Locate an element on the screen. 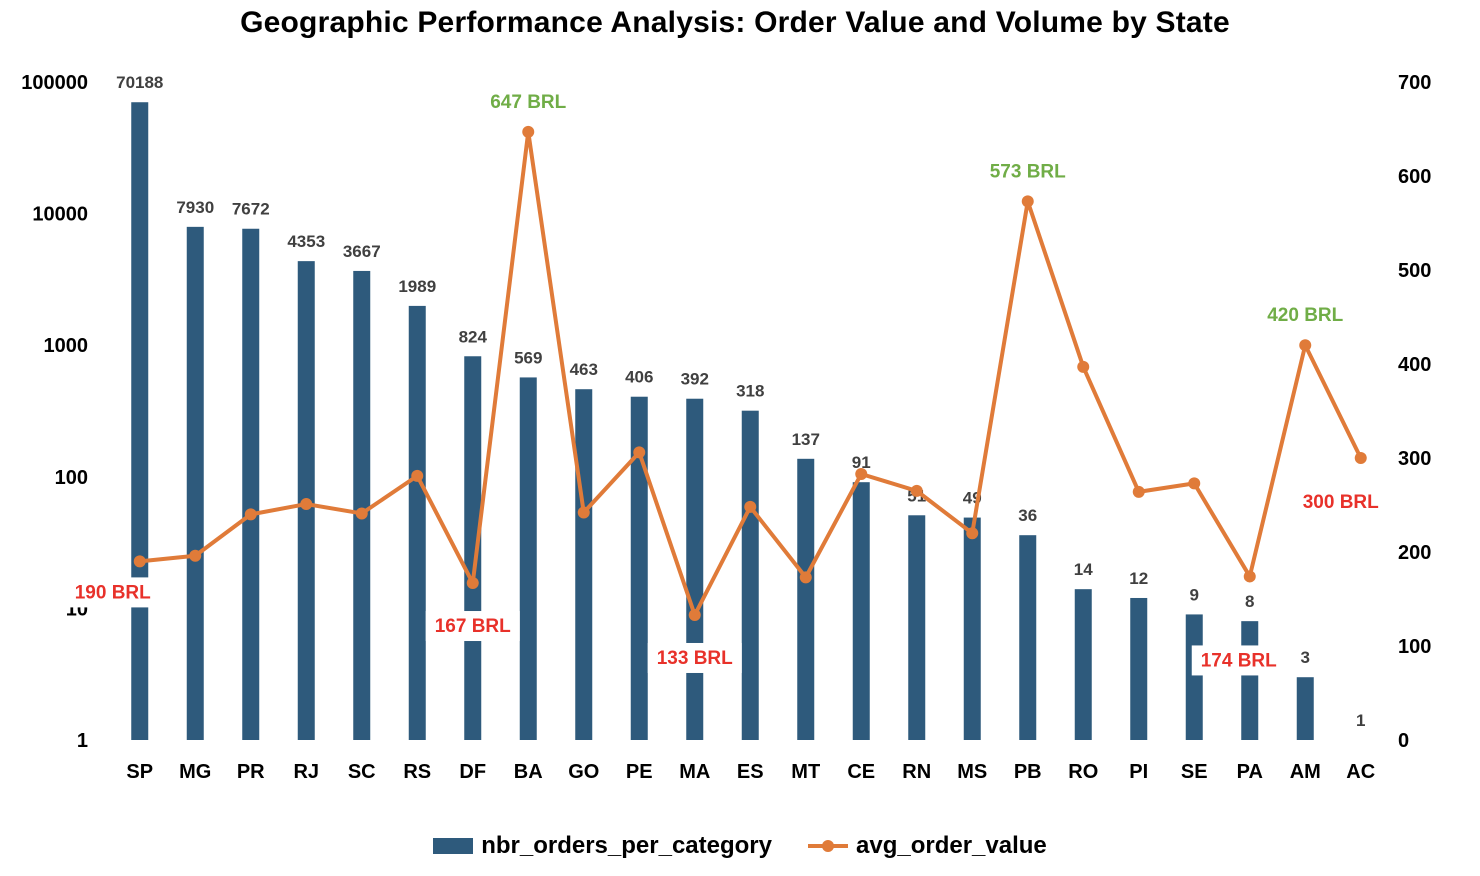 This screenshot has height=876, width=1480. x-tick-label: RS is located at coordinates (417, 772).